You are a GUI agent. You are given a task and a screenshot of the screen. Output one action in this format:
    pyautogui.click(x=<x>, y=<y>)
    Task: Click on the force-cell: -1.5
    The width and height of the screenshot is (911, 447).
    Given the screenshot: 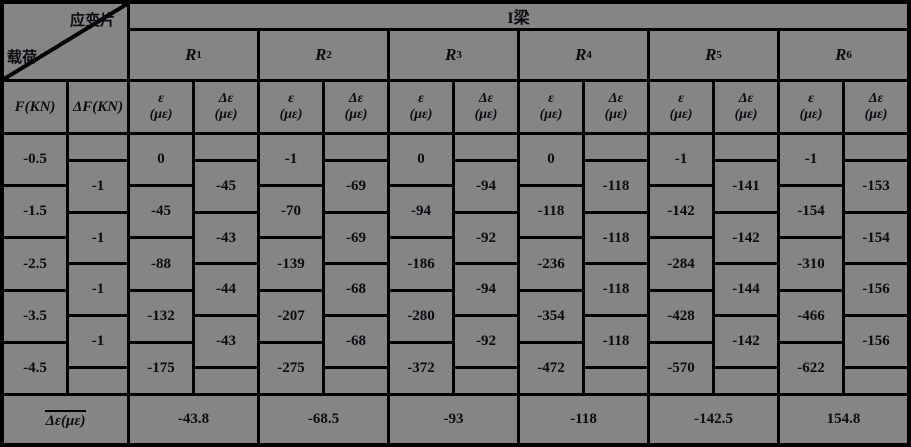 What is the action you would take?
    pyautogui.click(x=35, y=213)
    